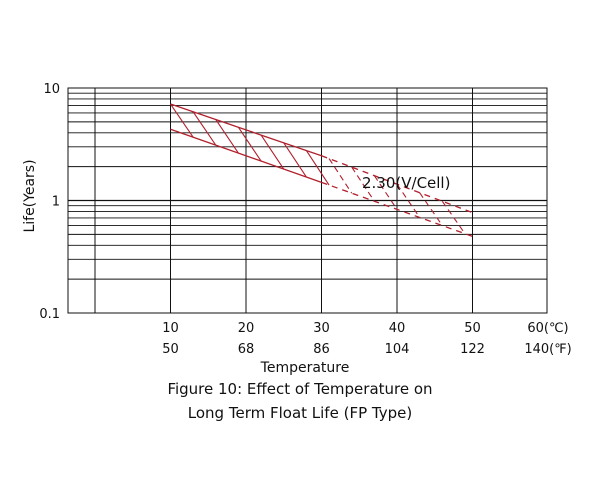 Image resolution: width=600 pixels, height=479 pixels. What do you see at coordinates (30, 195) in the screenshot?
I see `y-axis-title: Life(Years)` at bounding box center [30, 195].